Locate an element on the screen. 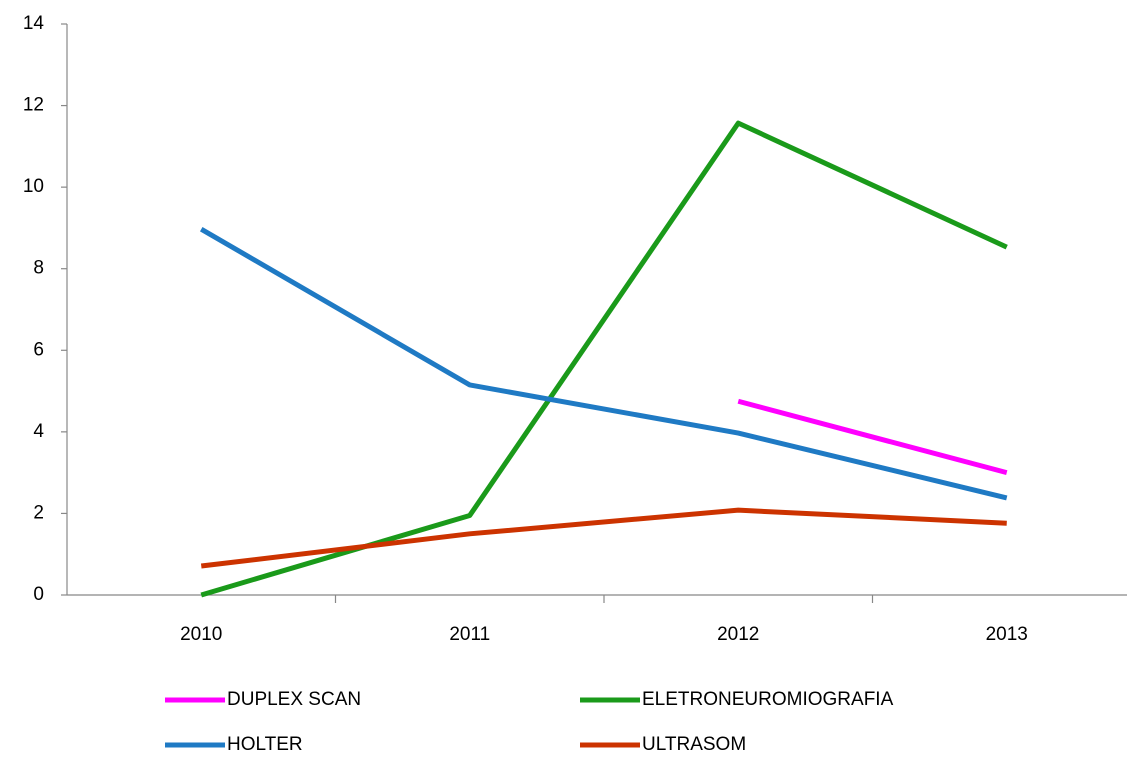  y-tick-label: 14 is located at coordinates (34, 23).